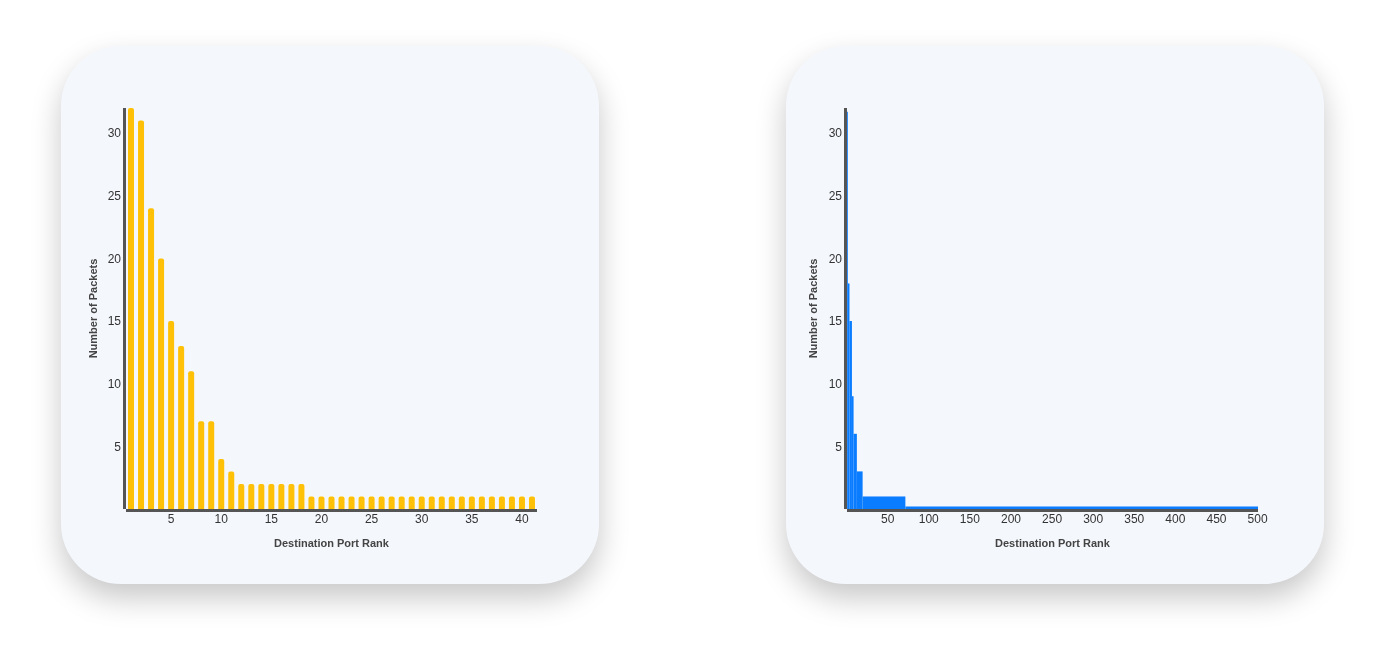 The image size is (1385, 660). I want to click on x-tick-label: 450, so click(1216, 518).